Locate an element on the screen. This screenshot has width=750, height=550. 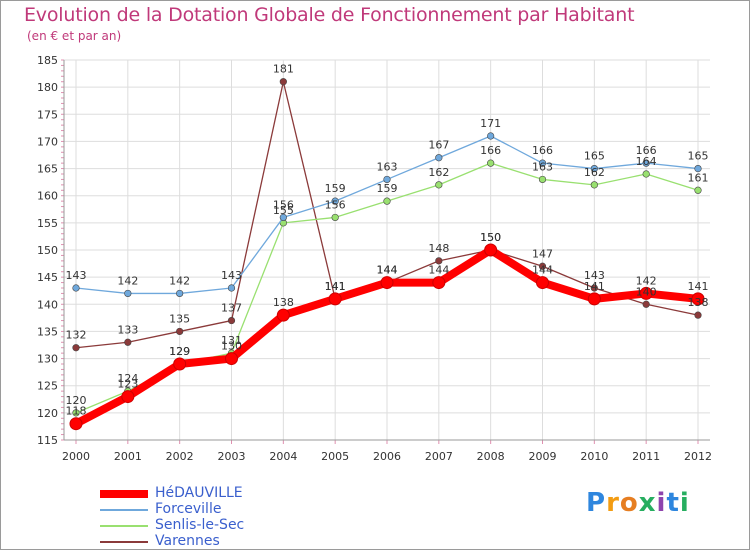
x-tick-label: 2010 is located at coordinates (594, 456).